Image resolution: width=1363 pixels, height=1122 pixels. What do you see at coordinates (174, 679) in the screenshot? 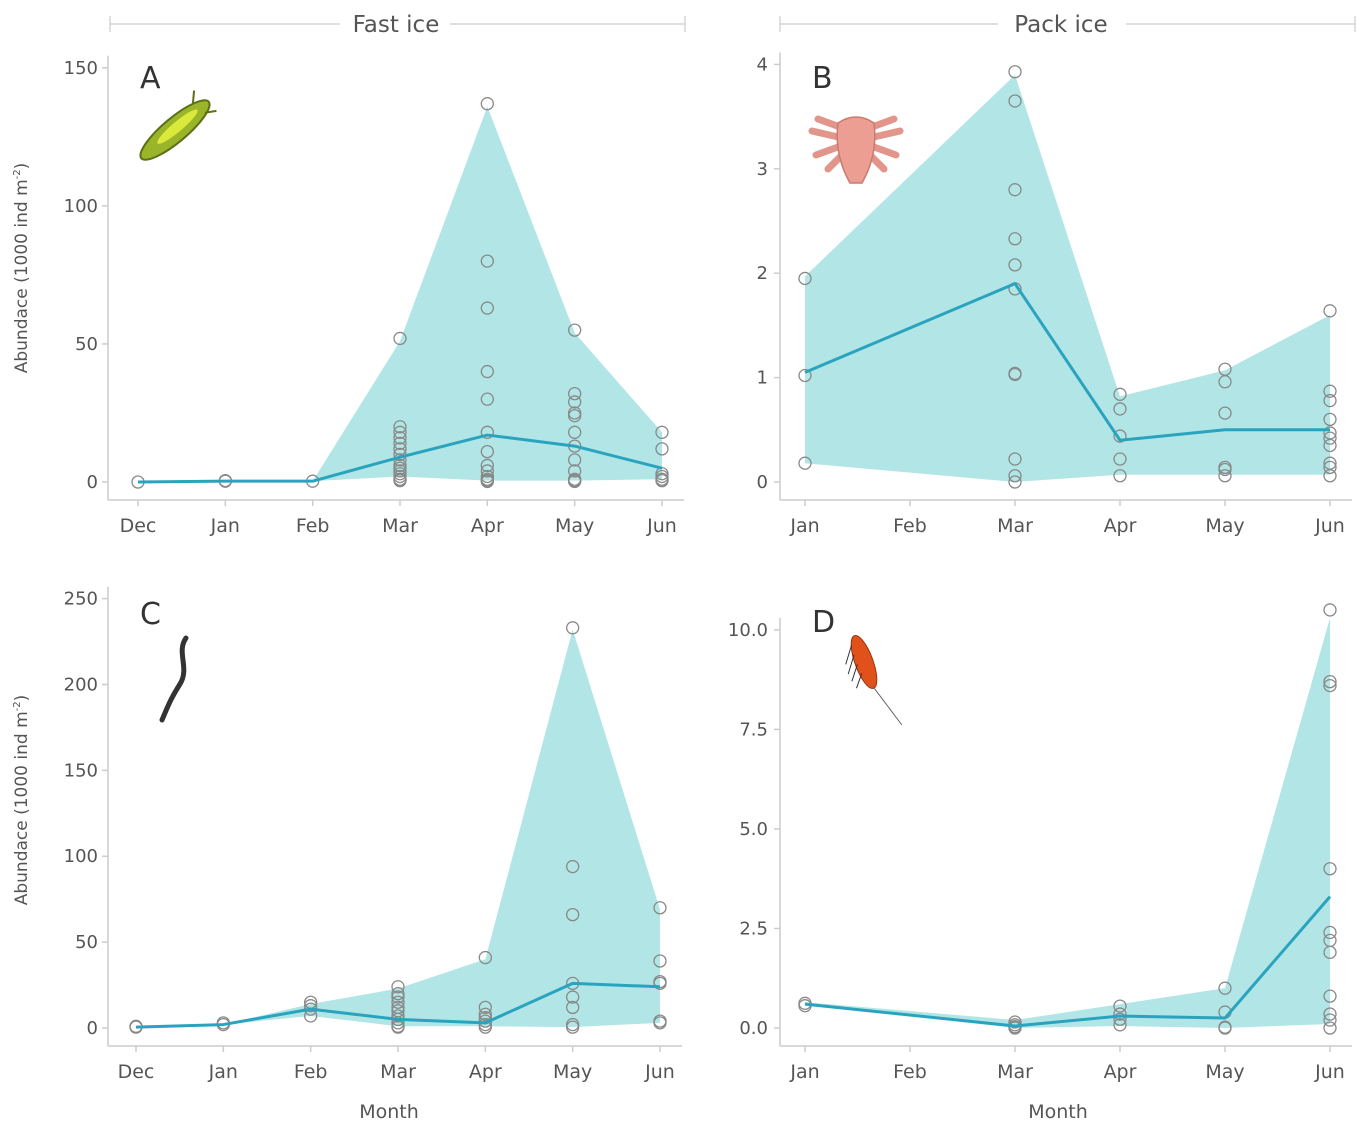
I see `nematode-icon` at bounding box center [174, 679].